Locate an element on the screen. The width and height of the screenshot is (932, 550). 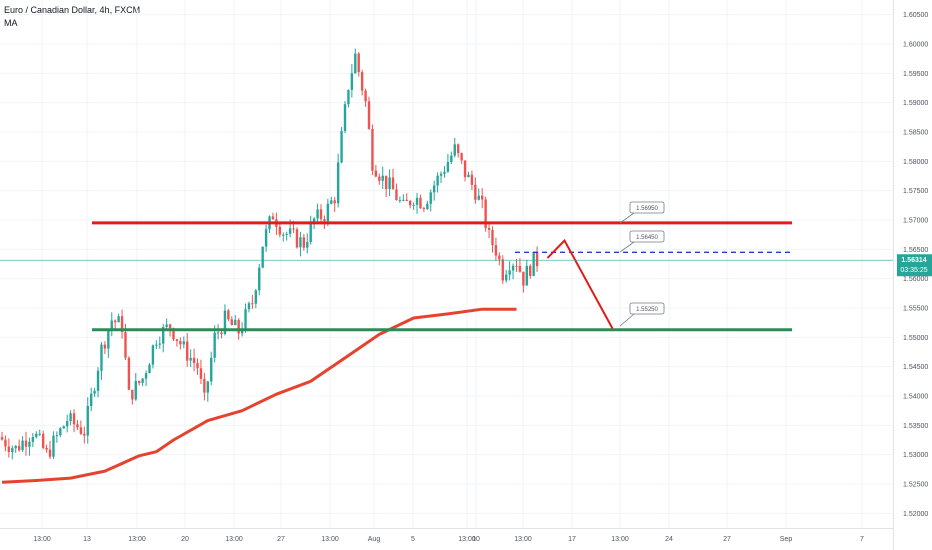
projection-path is located at coordinates (580, 283).